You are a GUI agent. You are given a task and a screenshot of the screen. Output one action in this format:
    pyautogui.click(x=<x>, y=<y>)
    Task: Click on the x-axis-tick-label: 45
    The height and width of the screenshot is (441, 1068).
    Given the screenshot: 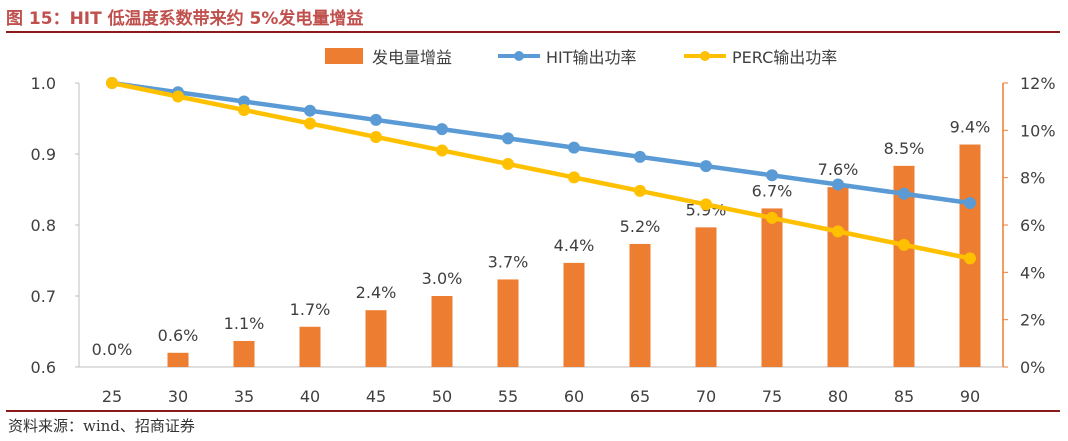 What is the action you would take?
    pyautogui.click(x=376, y=396)
    